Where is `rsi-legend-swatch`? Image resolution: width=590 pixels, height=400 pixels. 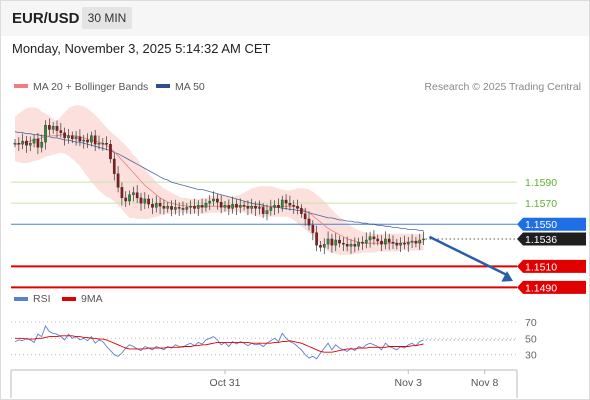
rsi-legend-swatch is located at coordinates (21, 299).